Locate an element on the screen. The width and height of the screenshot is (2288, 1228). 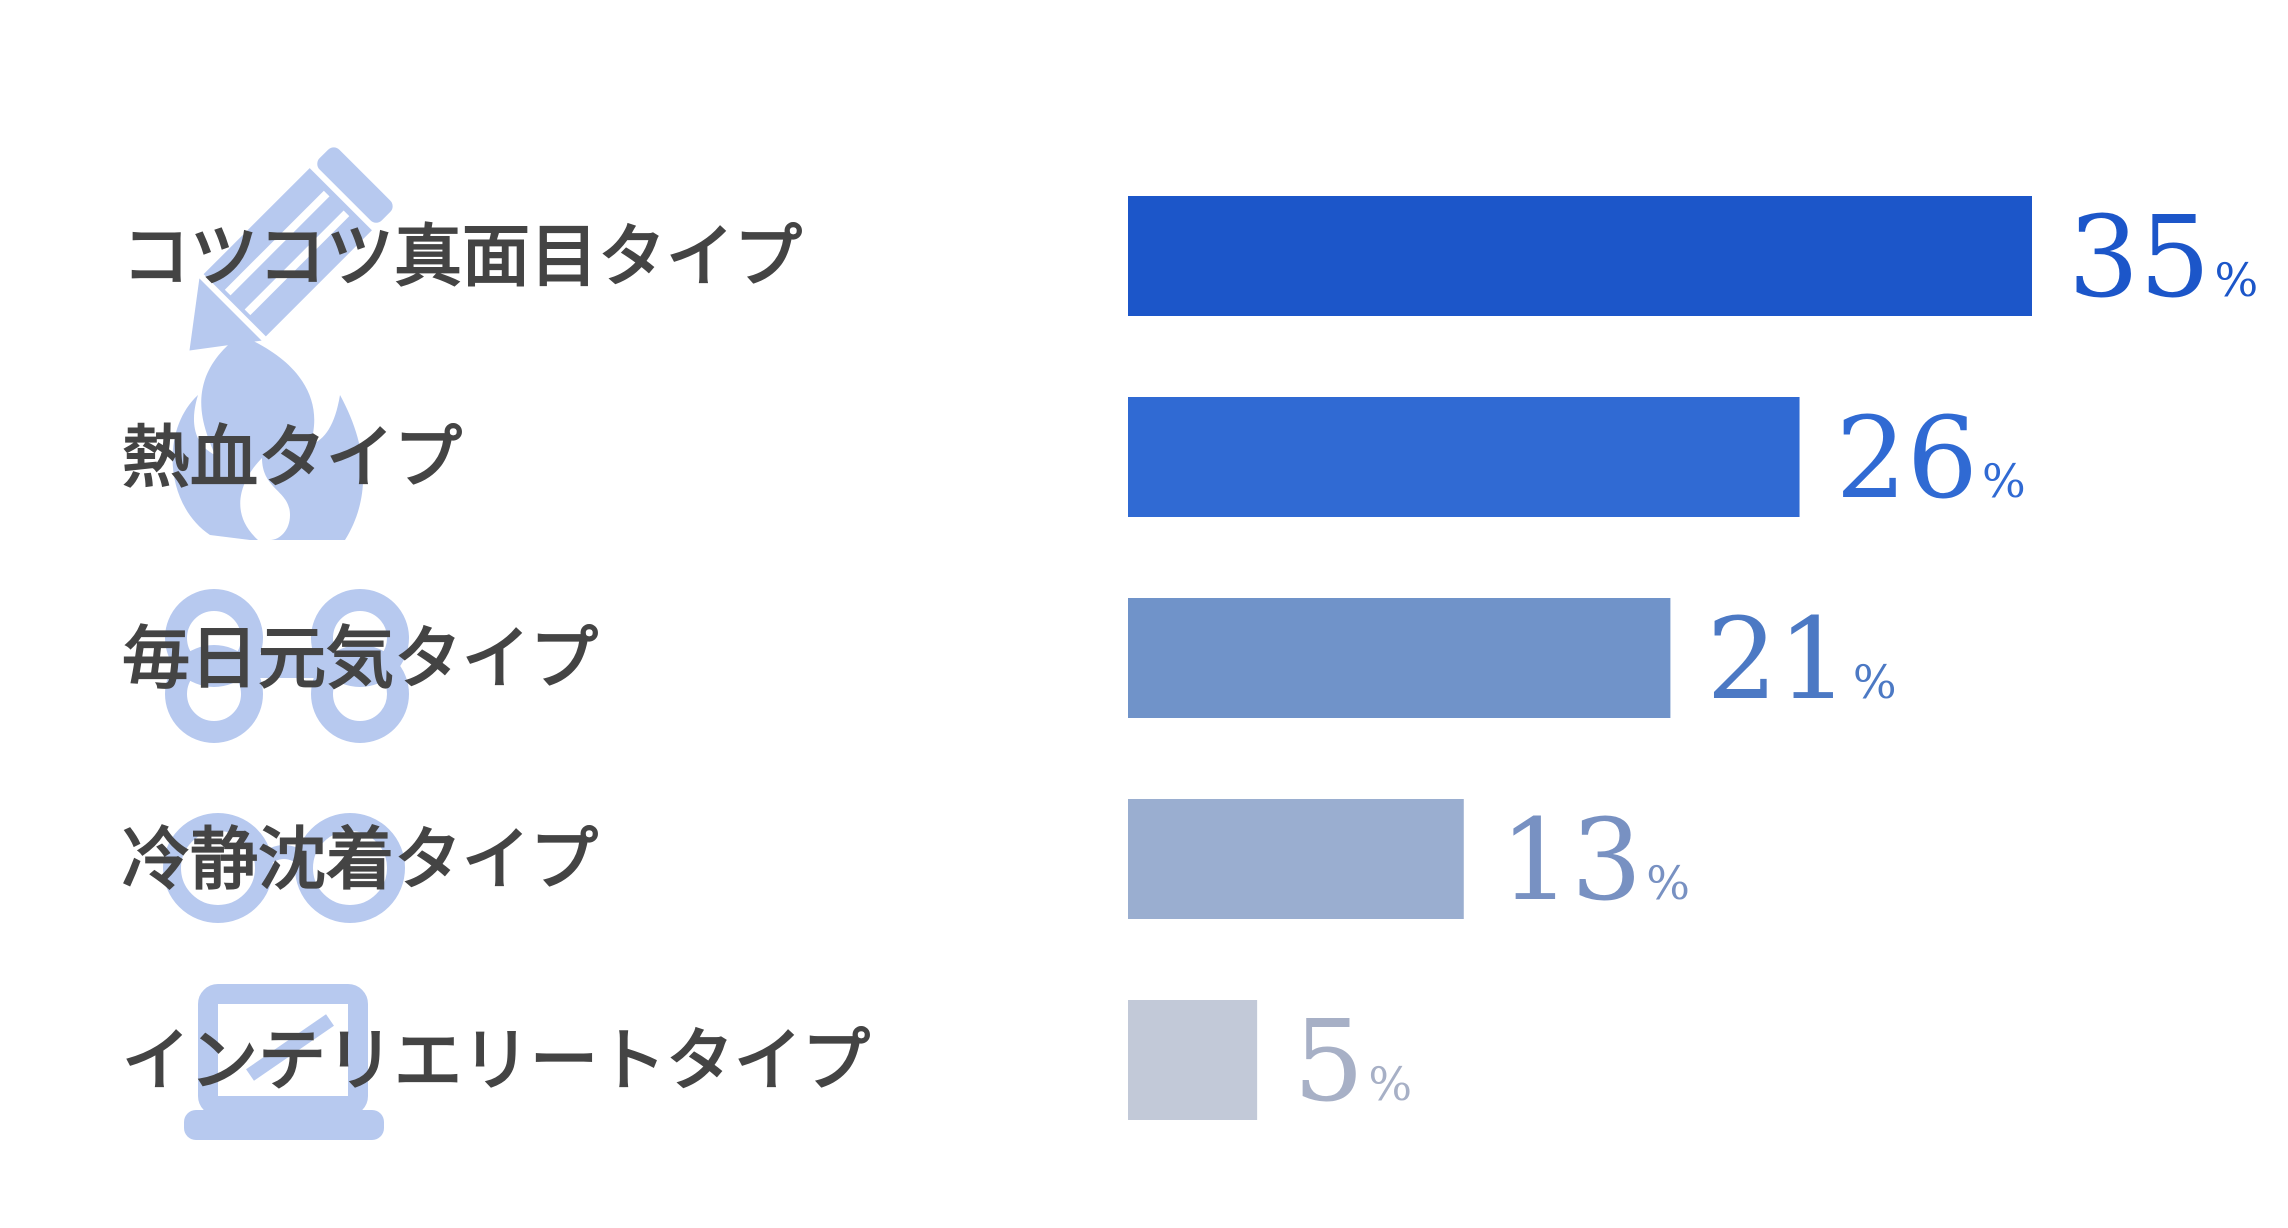
value-number: 21 is located at coordinates (1777, 660).